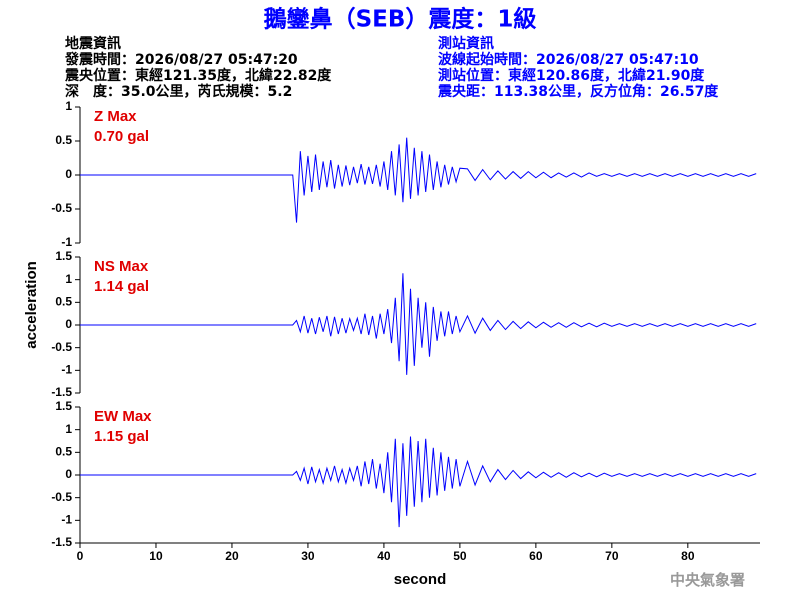  Describe the element at coordinates (571, 75) in the screenshot. I see `station-info: 測站位置：東經120.86度，北緯21.90度` at that location.